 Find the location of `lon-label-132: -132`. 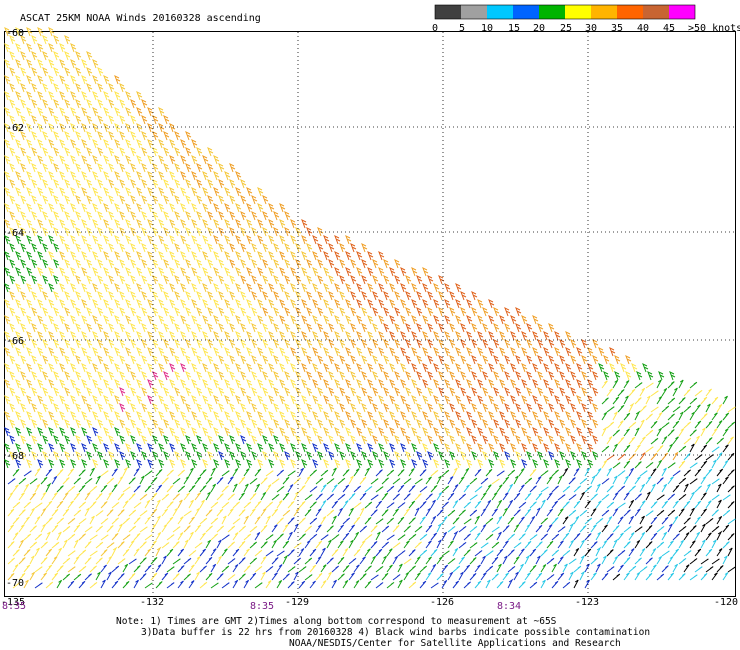

lon-label-132: -132 is located at coordinates (152, 602).